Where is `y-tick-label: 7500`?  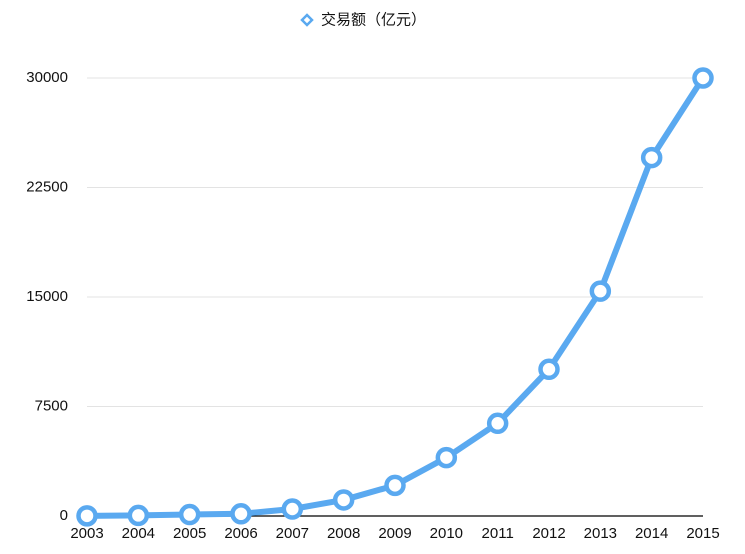 y-tick-label: 7500 is located at coordinates (51, 405).